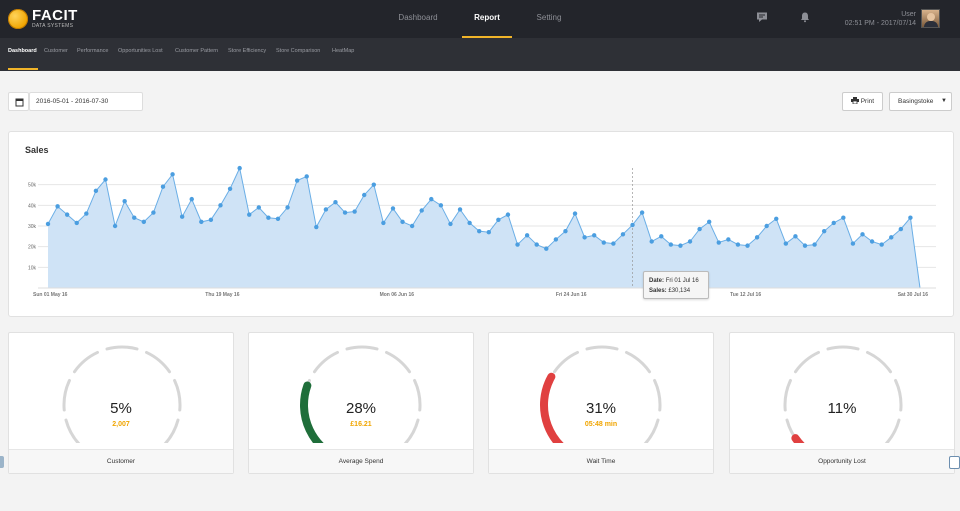 This screenshot has width=960, height=511. I want to click on subnav-customer: Customer, so click(56, 51).